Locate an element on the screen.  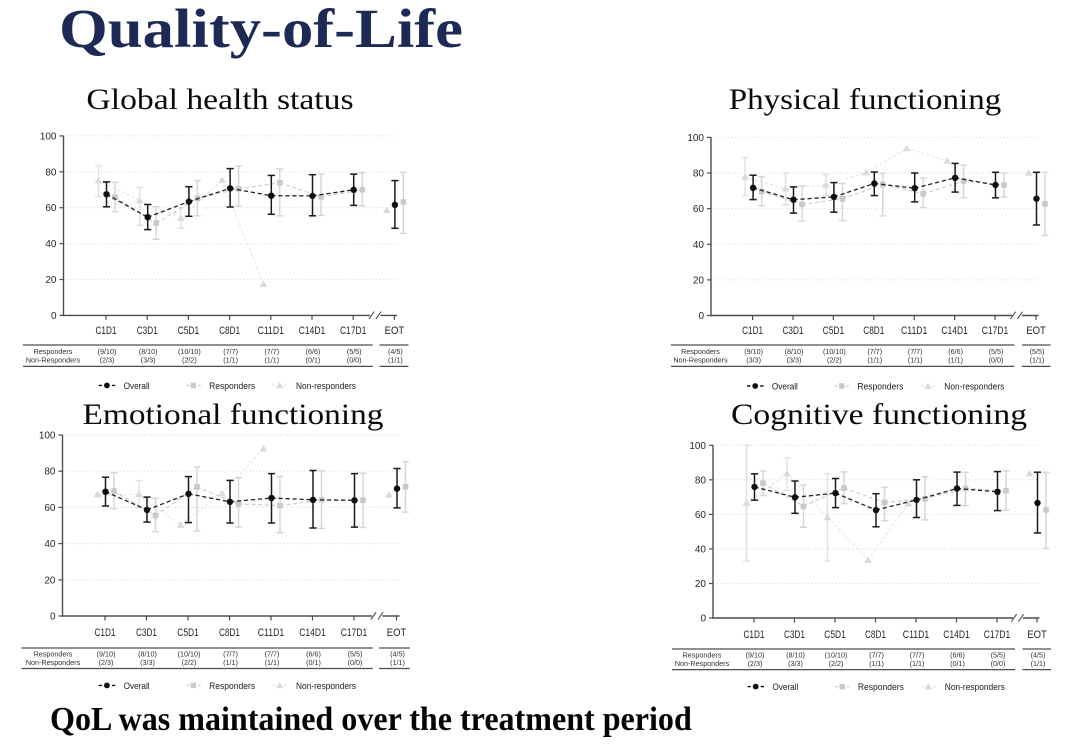
svg-text: C14D1 is located at coordinates (956, 635).